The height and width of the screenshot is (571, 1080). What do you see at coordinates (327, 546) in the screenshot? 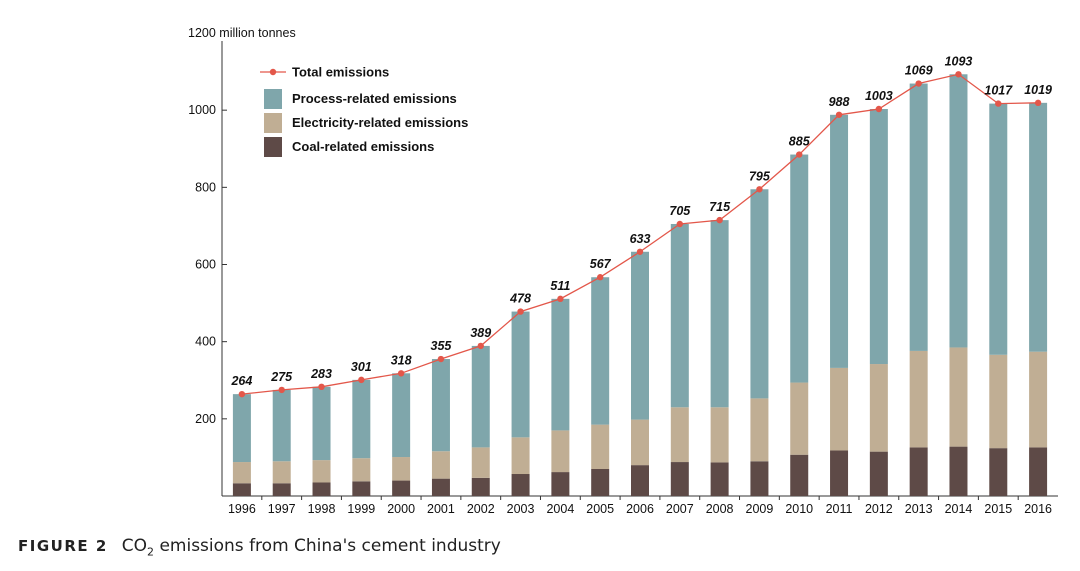
I see `caption-text: emissions from China's cement industry` at bounding box center [327, 546].